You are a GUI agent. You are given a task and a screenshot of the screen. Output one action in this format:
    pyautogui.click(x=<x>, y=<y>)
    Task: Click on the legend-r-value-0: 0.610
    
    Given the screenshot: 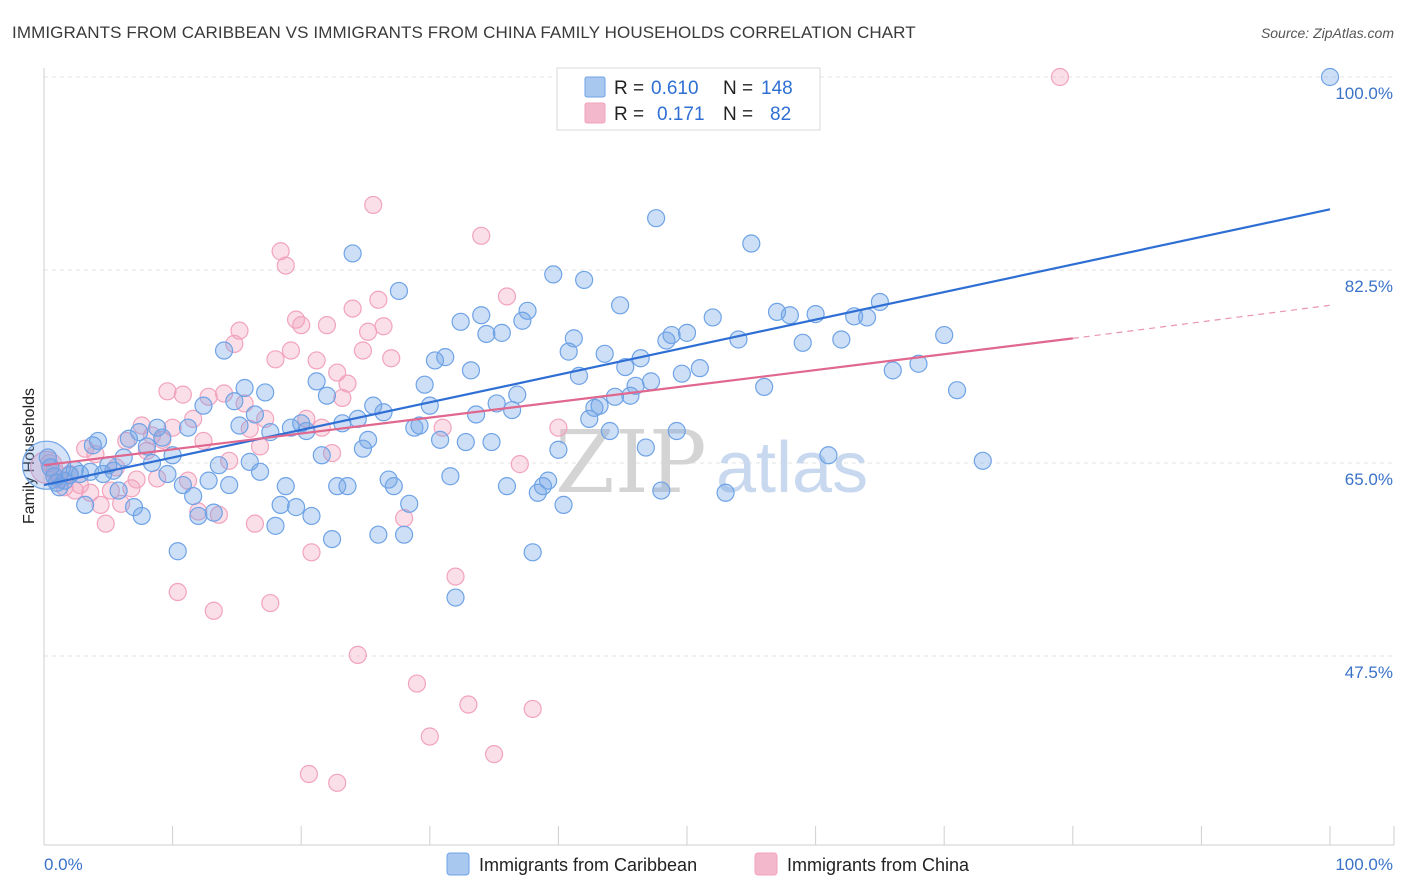 What is the action you would take?
    pyautogui.click(x=675, y=88)
    